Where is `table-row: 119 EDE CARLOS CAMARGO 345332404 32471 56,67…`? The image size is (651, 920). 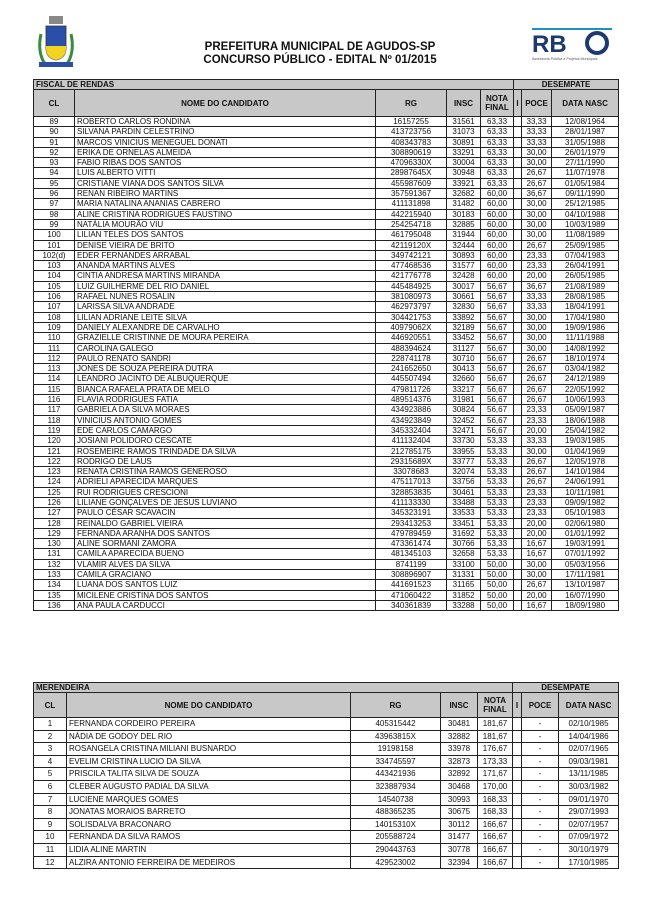
table-row: 119 EDE CARLOS CAMARGO 345332404 32471 56,67… is located at coordinates (326, 430).